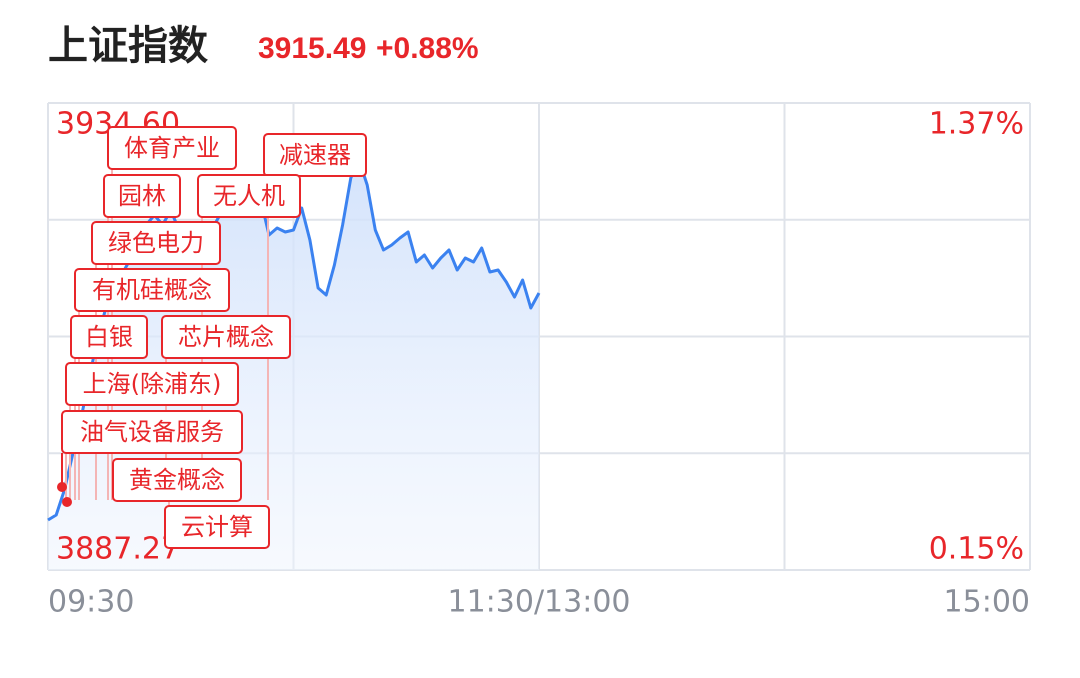 The width and height of the screenshot is (1080, 678). Describe the element at coordinates (976, 549) in the screenshot. I see `y2-tick-label: 0.15%` at that location.